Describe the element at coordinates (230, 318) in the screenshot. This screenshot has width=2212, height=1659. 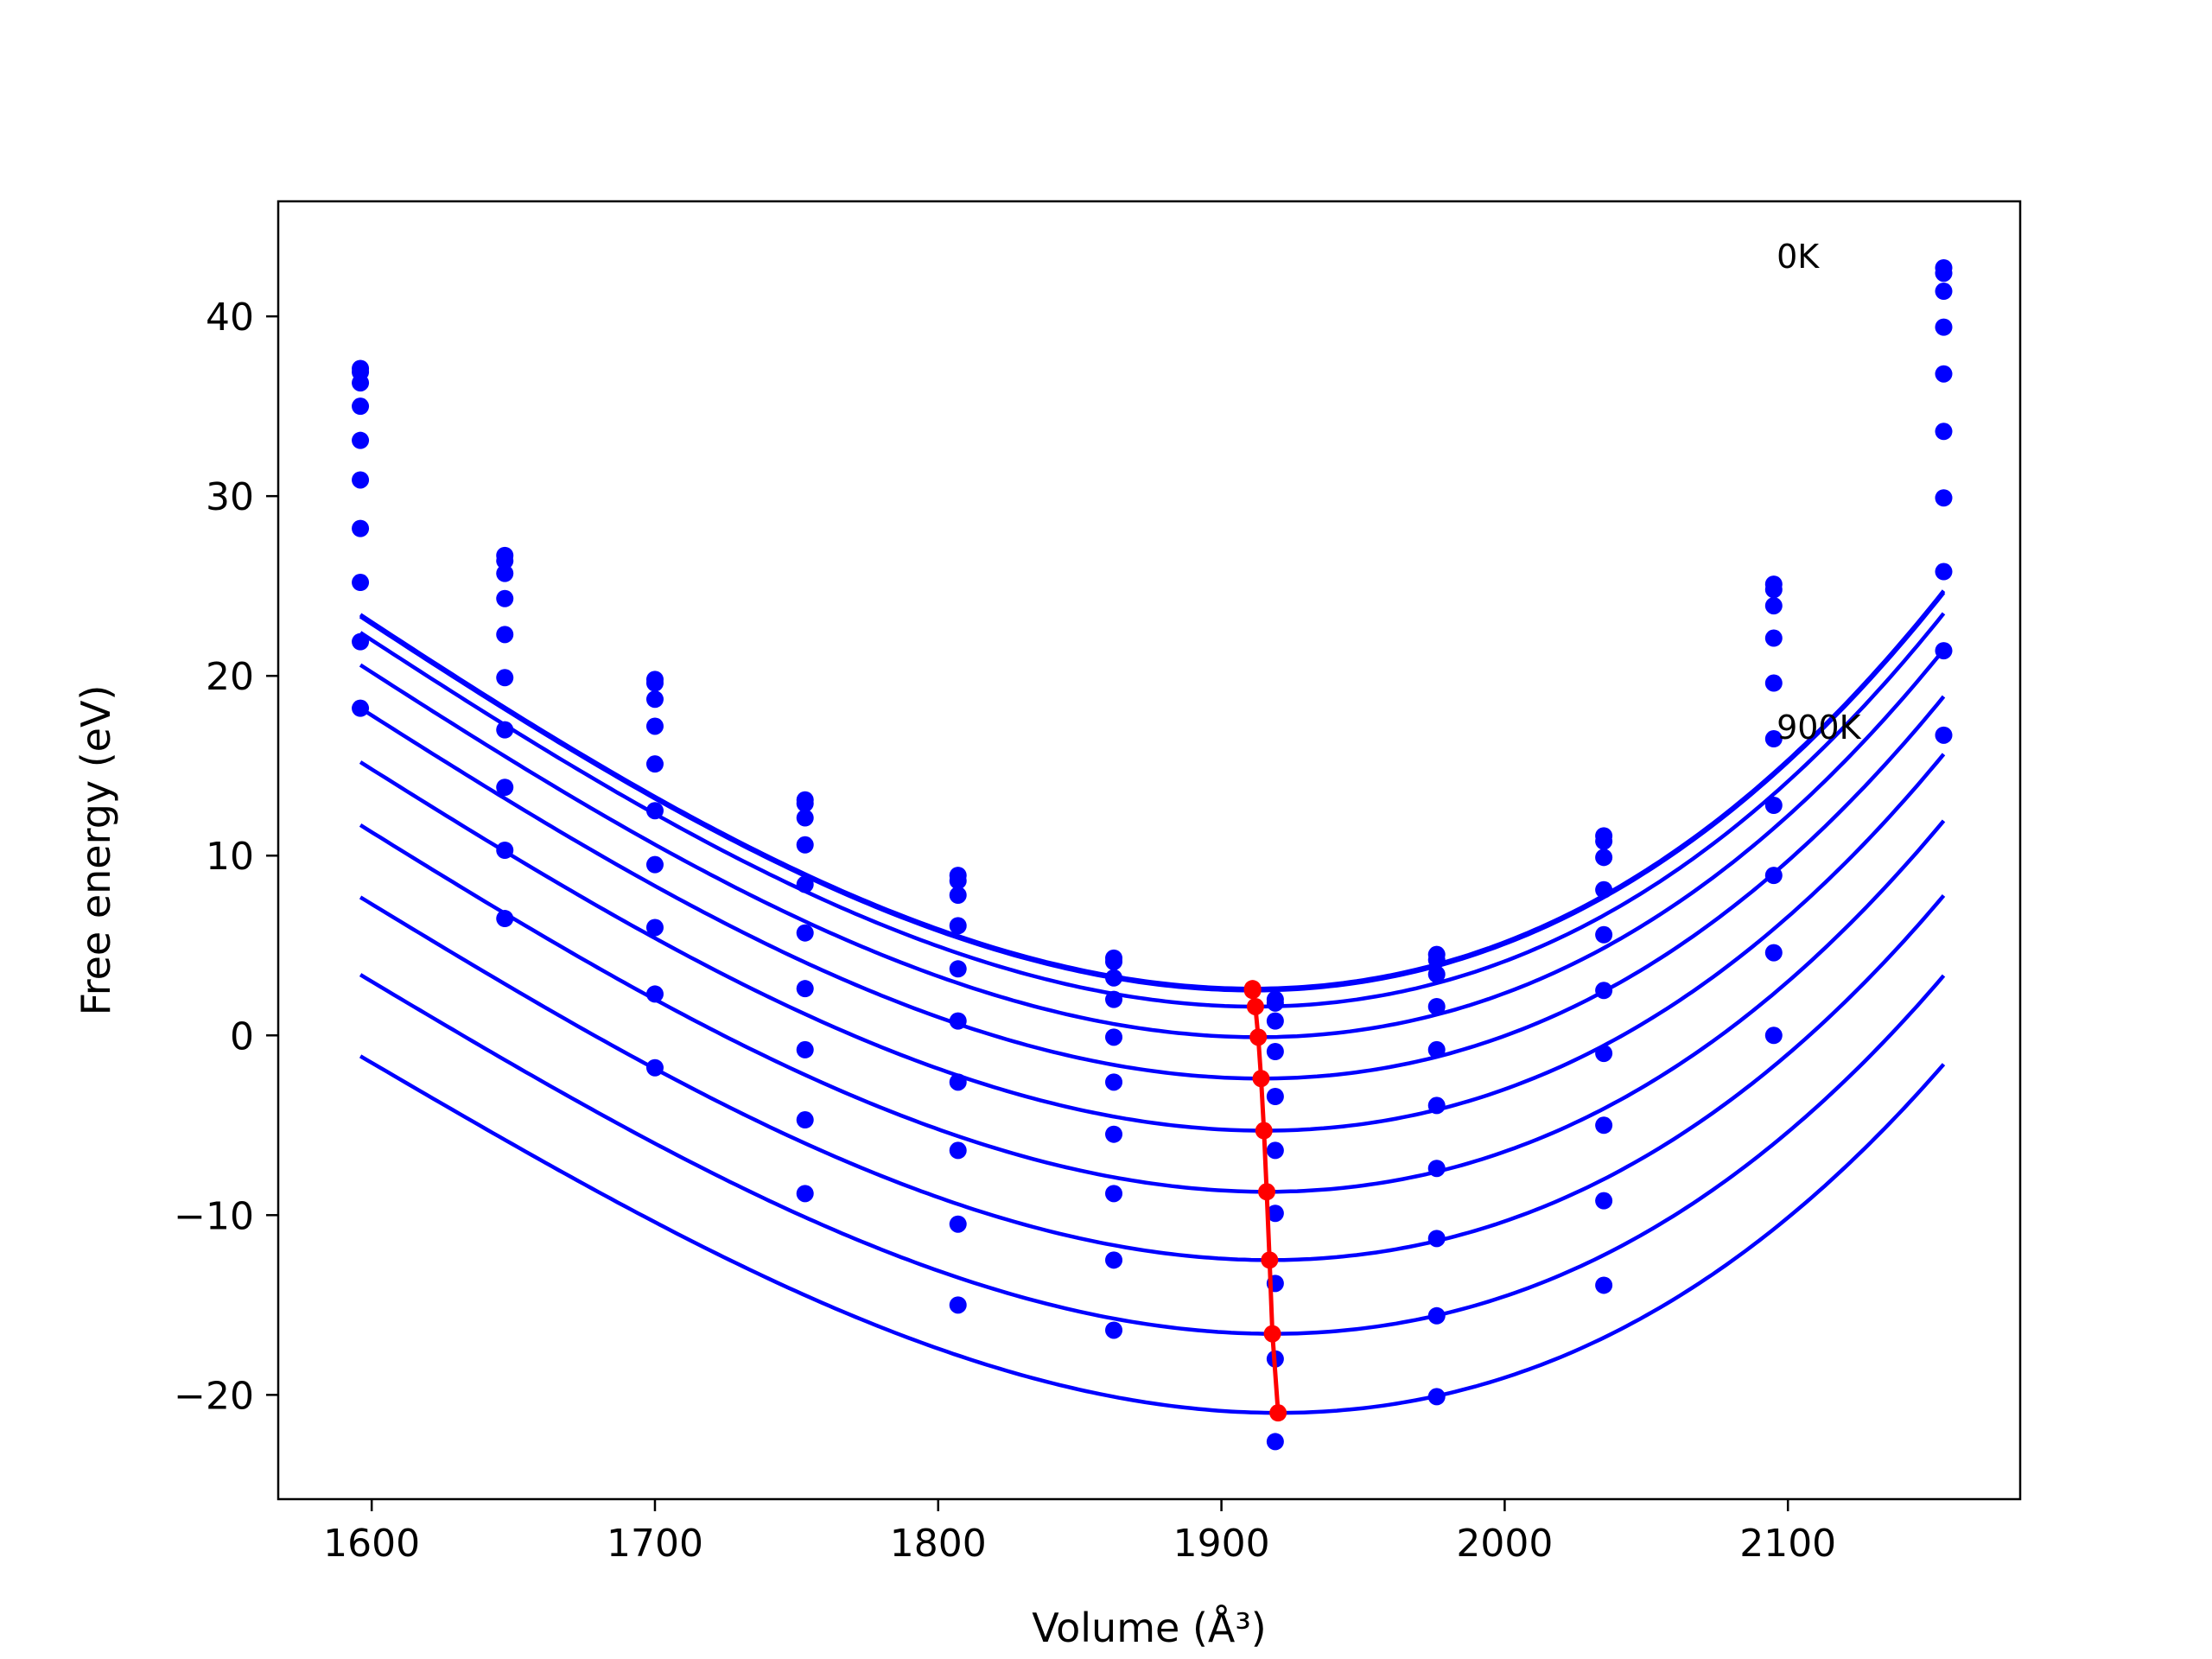
I see `y-tick-label: 40` at that location.